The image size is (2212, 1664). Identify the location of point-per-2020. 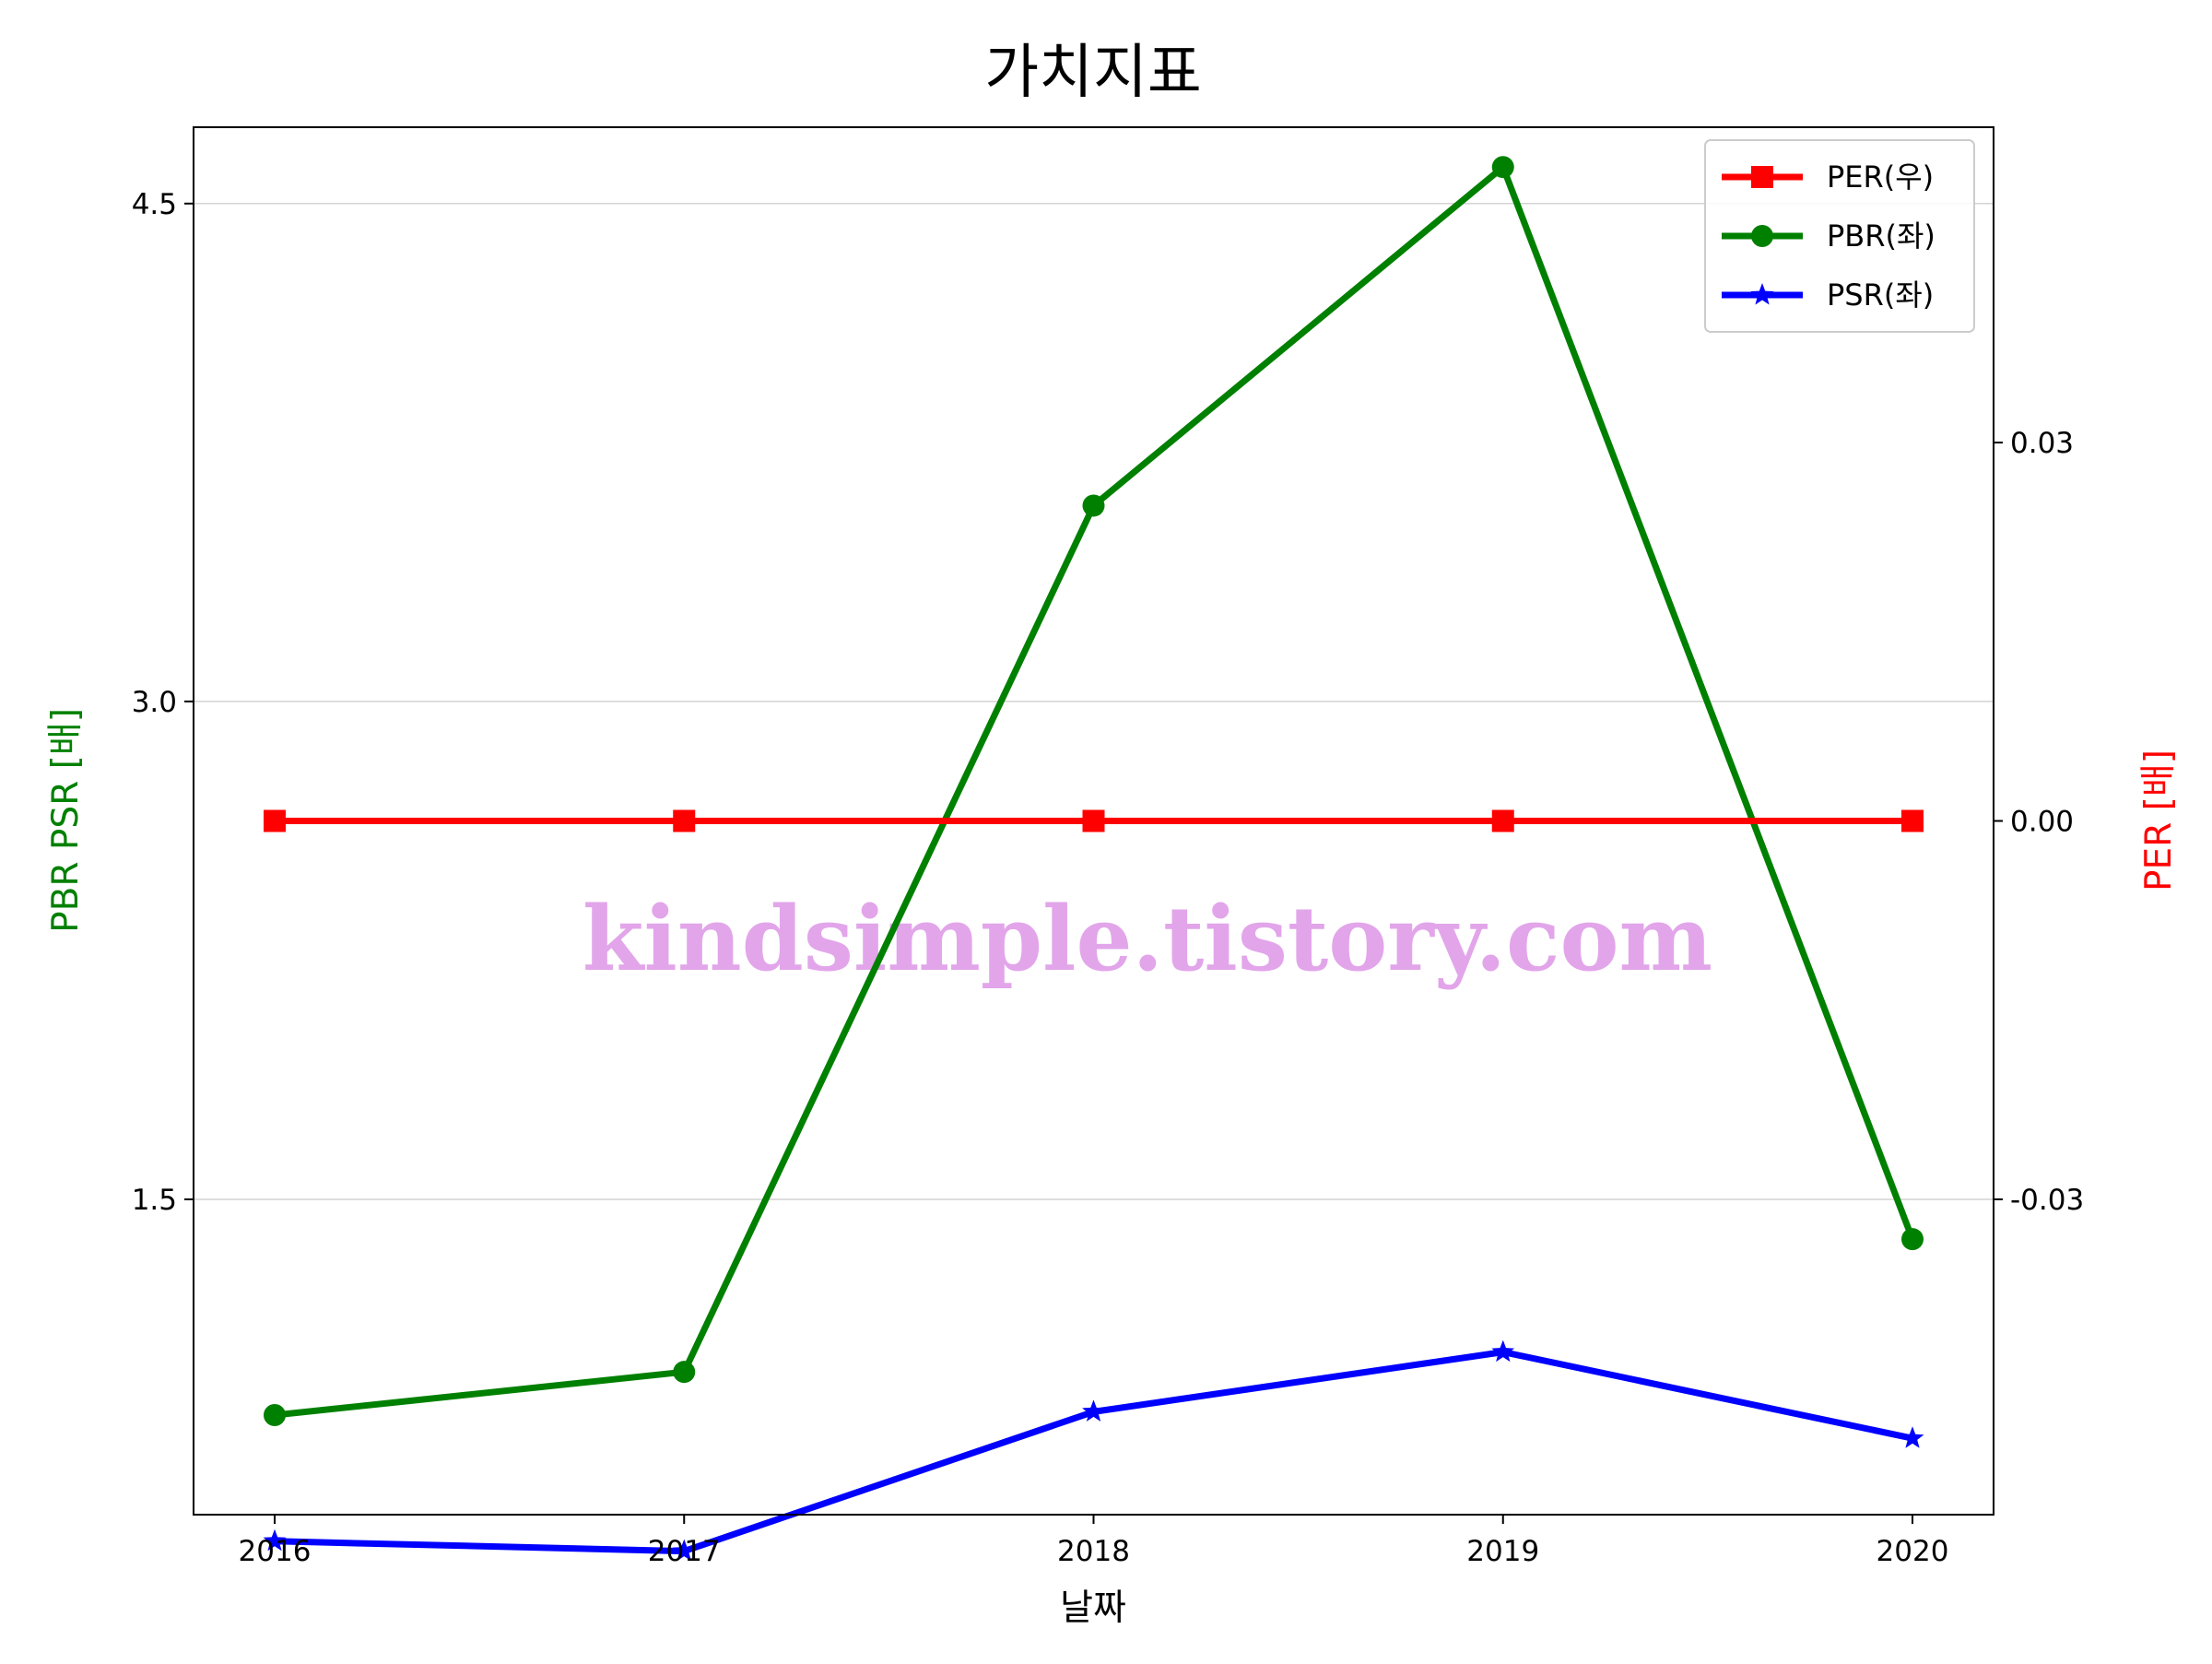
(1912, 820).